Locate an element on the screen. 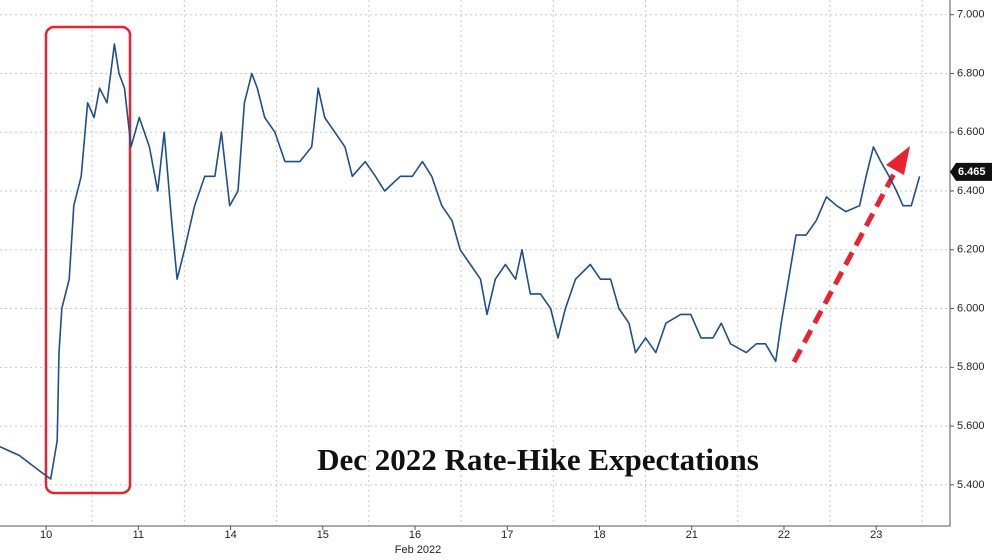 Image resolution: width=994 pixels, height=560 pixels. annotation: Dec 2022 Rate-Hike Expectations is located at coordinates (538, 459).